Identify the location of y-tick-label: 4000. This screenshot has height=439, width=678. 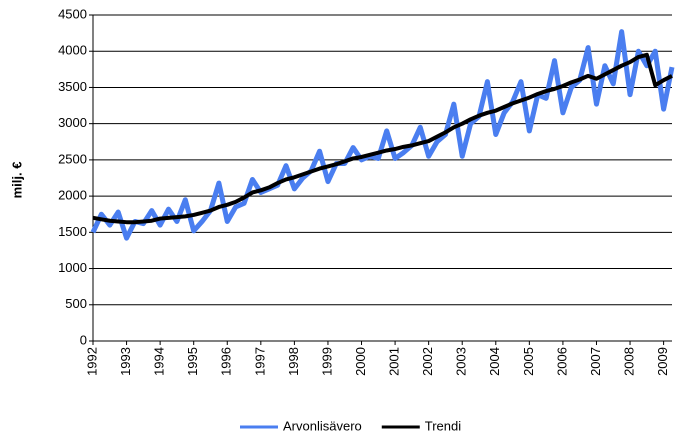
(72, 50).